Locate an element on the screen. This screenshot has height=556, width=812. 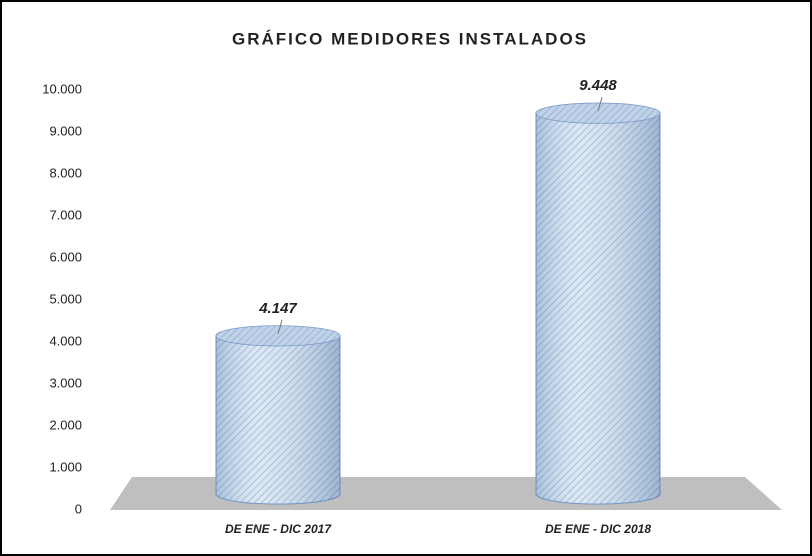
y-tick-label: 6.000 is located at coordinates (65, 256).